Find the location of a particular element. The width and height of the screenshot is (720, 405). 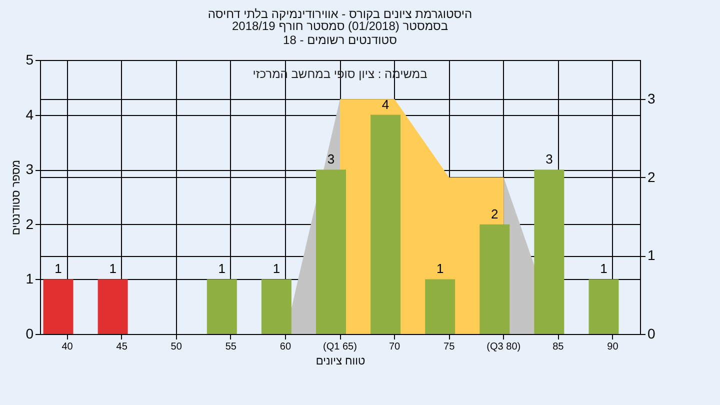

chart-subtitle: בסמסטר (01/2018) סמסטר חורף 2018/19 סטודנטים רשומים - 18 is located at coordinates (340, 33).